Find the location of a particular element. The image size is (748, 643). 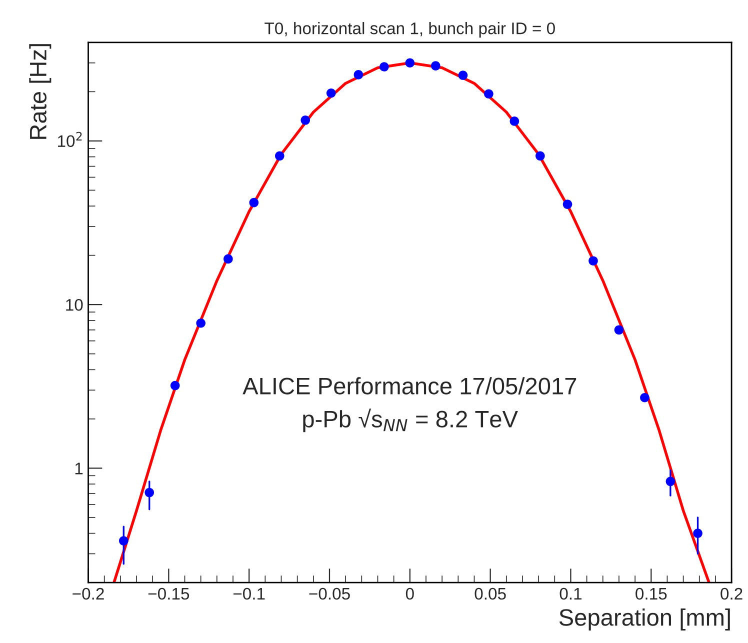

x-tick-label: −0.2 is located at coordinates (88, 594).